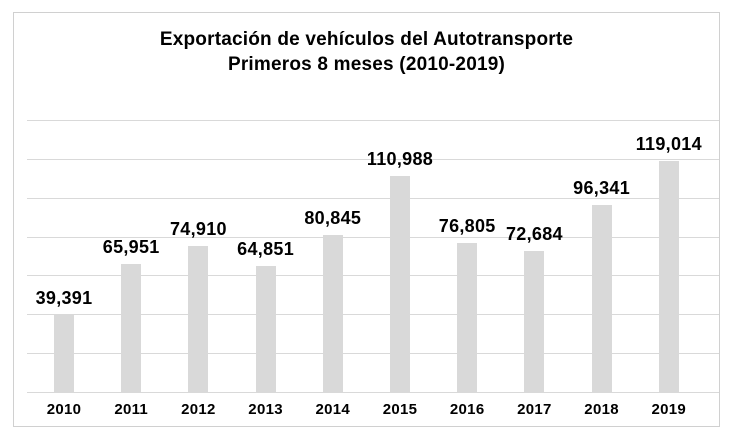 This screenshot has height=442, width=735. What do you see at coordinates (366, 64) in the screenshot?
I see `chart-title-line2: Primeros 8 meses (2010-2019)` at bounding box center [366, 64].